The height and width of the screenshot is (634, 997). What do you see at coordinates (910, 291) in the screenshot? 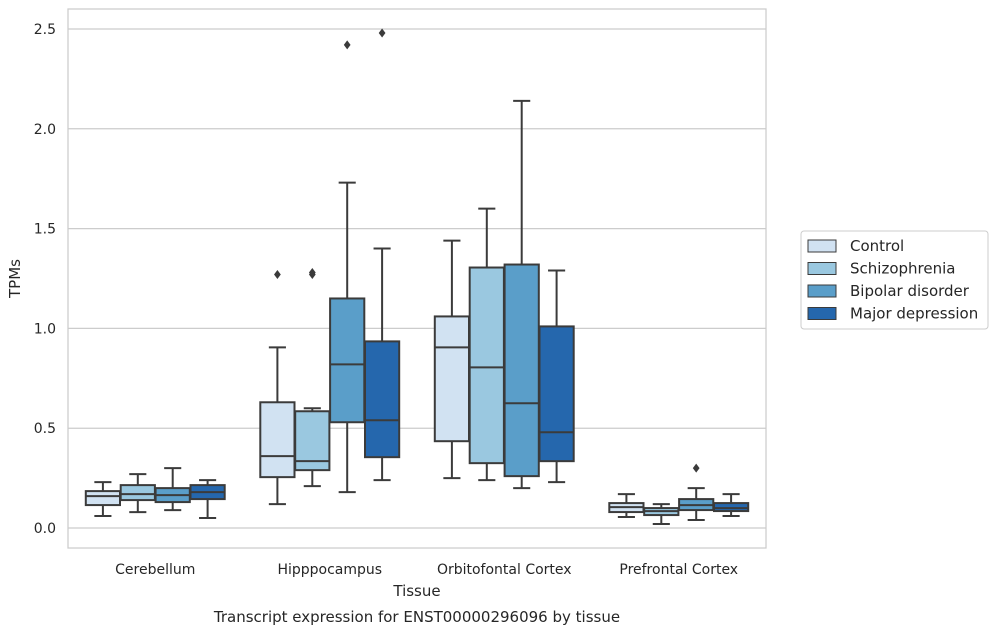
I see `legend-label: Bipolar disorder` at bounding box center [910, 291].